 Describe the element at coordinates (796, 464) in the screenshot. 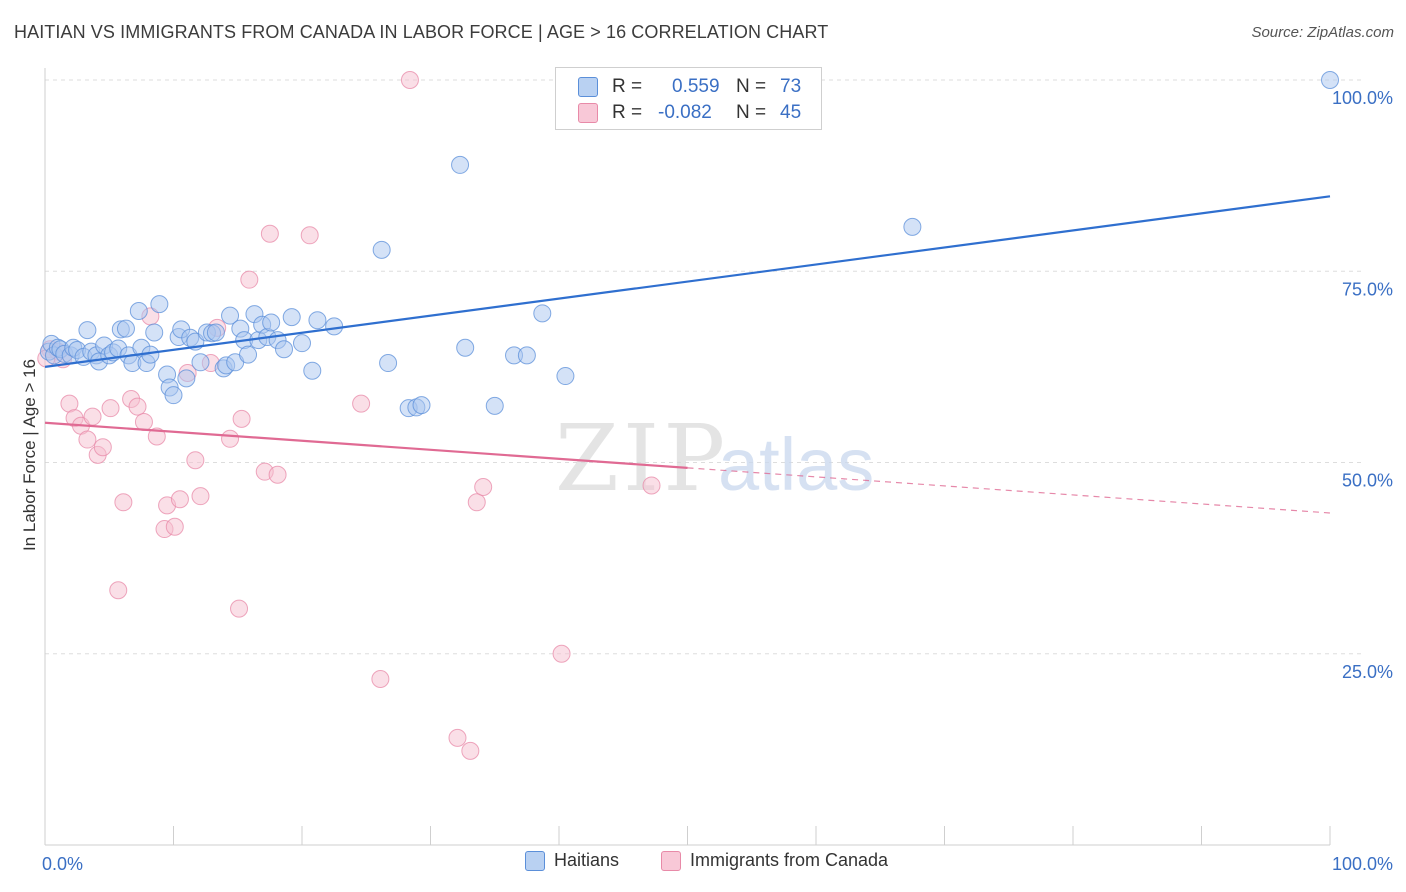

I see `watermark-atlas: atlas` at that location.